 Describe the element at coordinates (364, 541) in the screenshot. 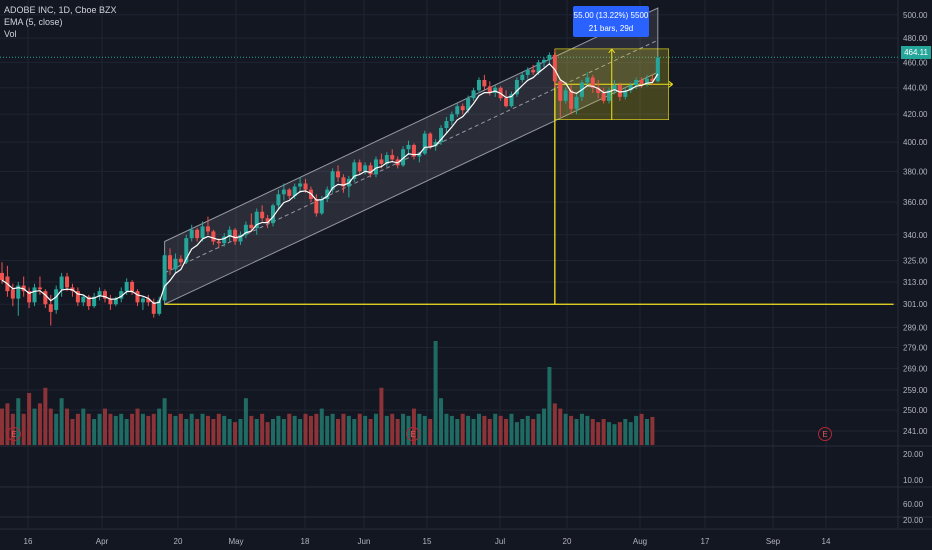

I see `x-tick-label: Jun` at that location.